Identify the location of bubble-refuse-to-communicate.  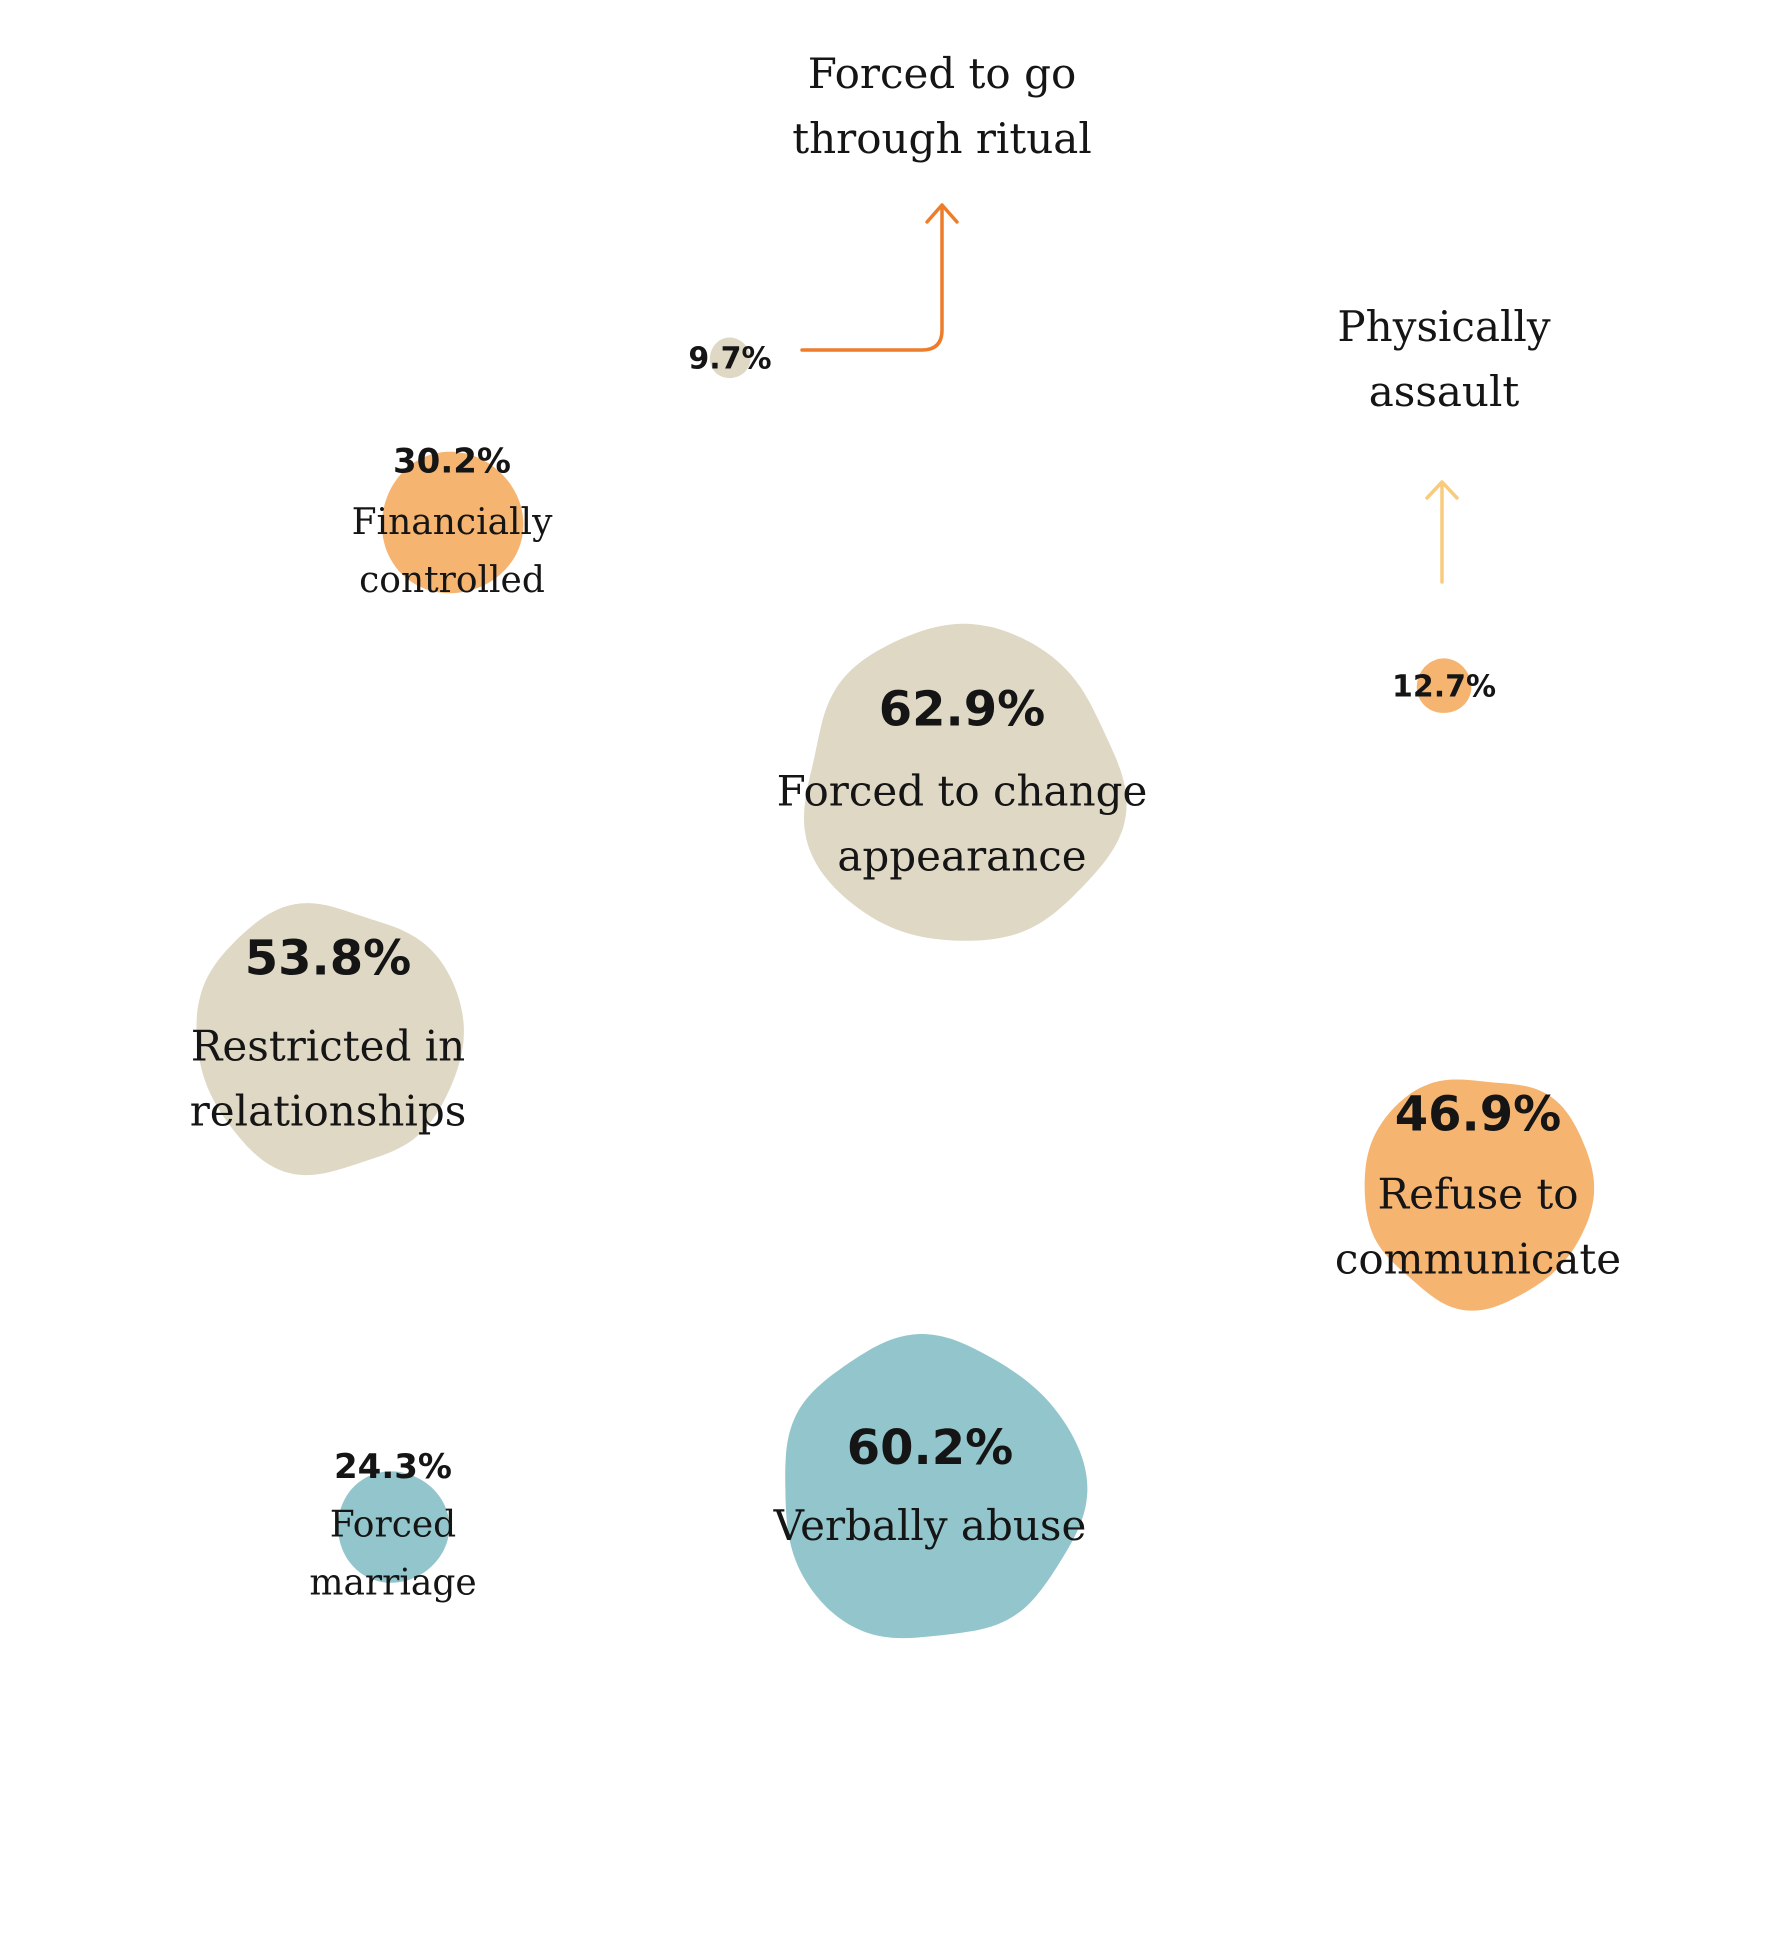
(1479, 1195).